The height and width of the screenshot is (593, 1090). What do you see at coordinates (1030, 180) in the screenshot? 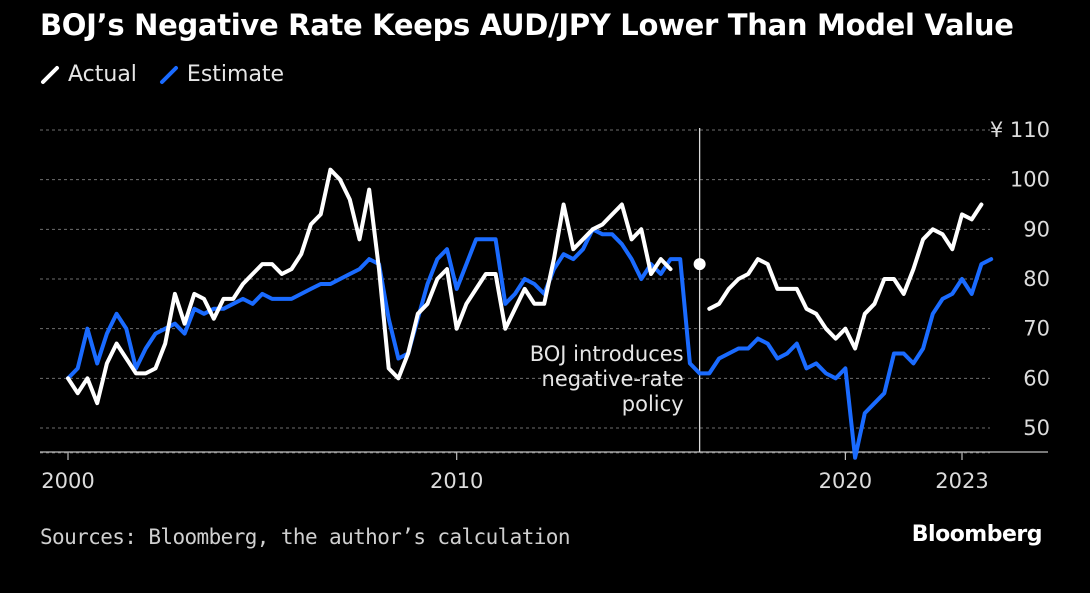
I see `y-tick-label: 100` at bounding box center [1030, 180].